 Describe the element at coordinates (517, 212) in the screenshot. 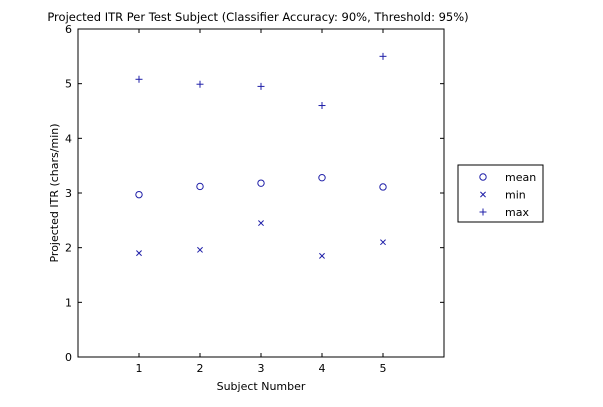

I see `legend-label-max: max` at that location.